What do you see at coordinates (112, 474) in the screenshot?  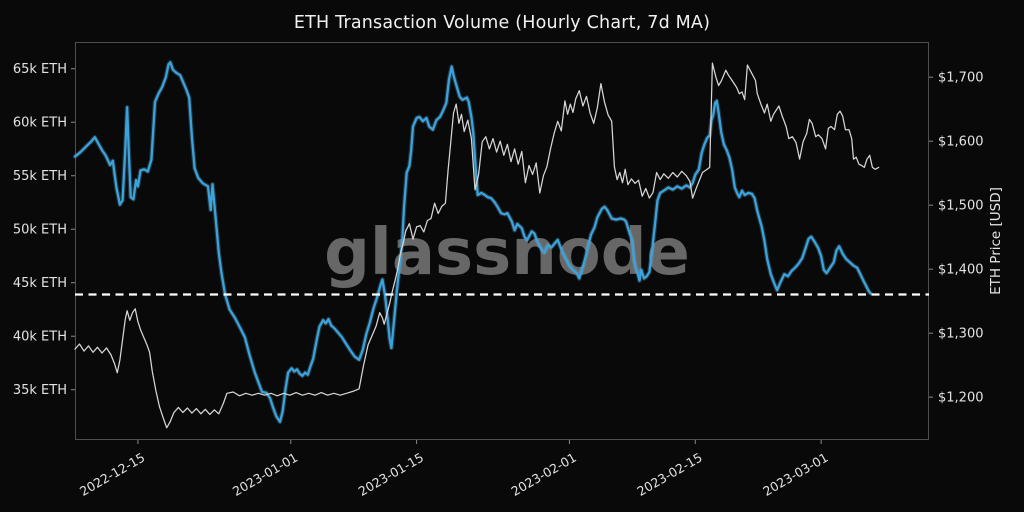 I see `x-axis-tick-label: 2022-12-15` at bounding box center [112, 474].